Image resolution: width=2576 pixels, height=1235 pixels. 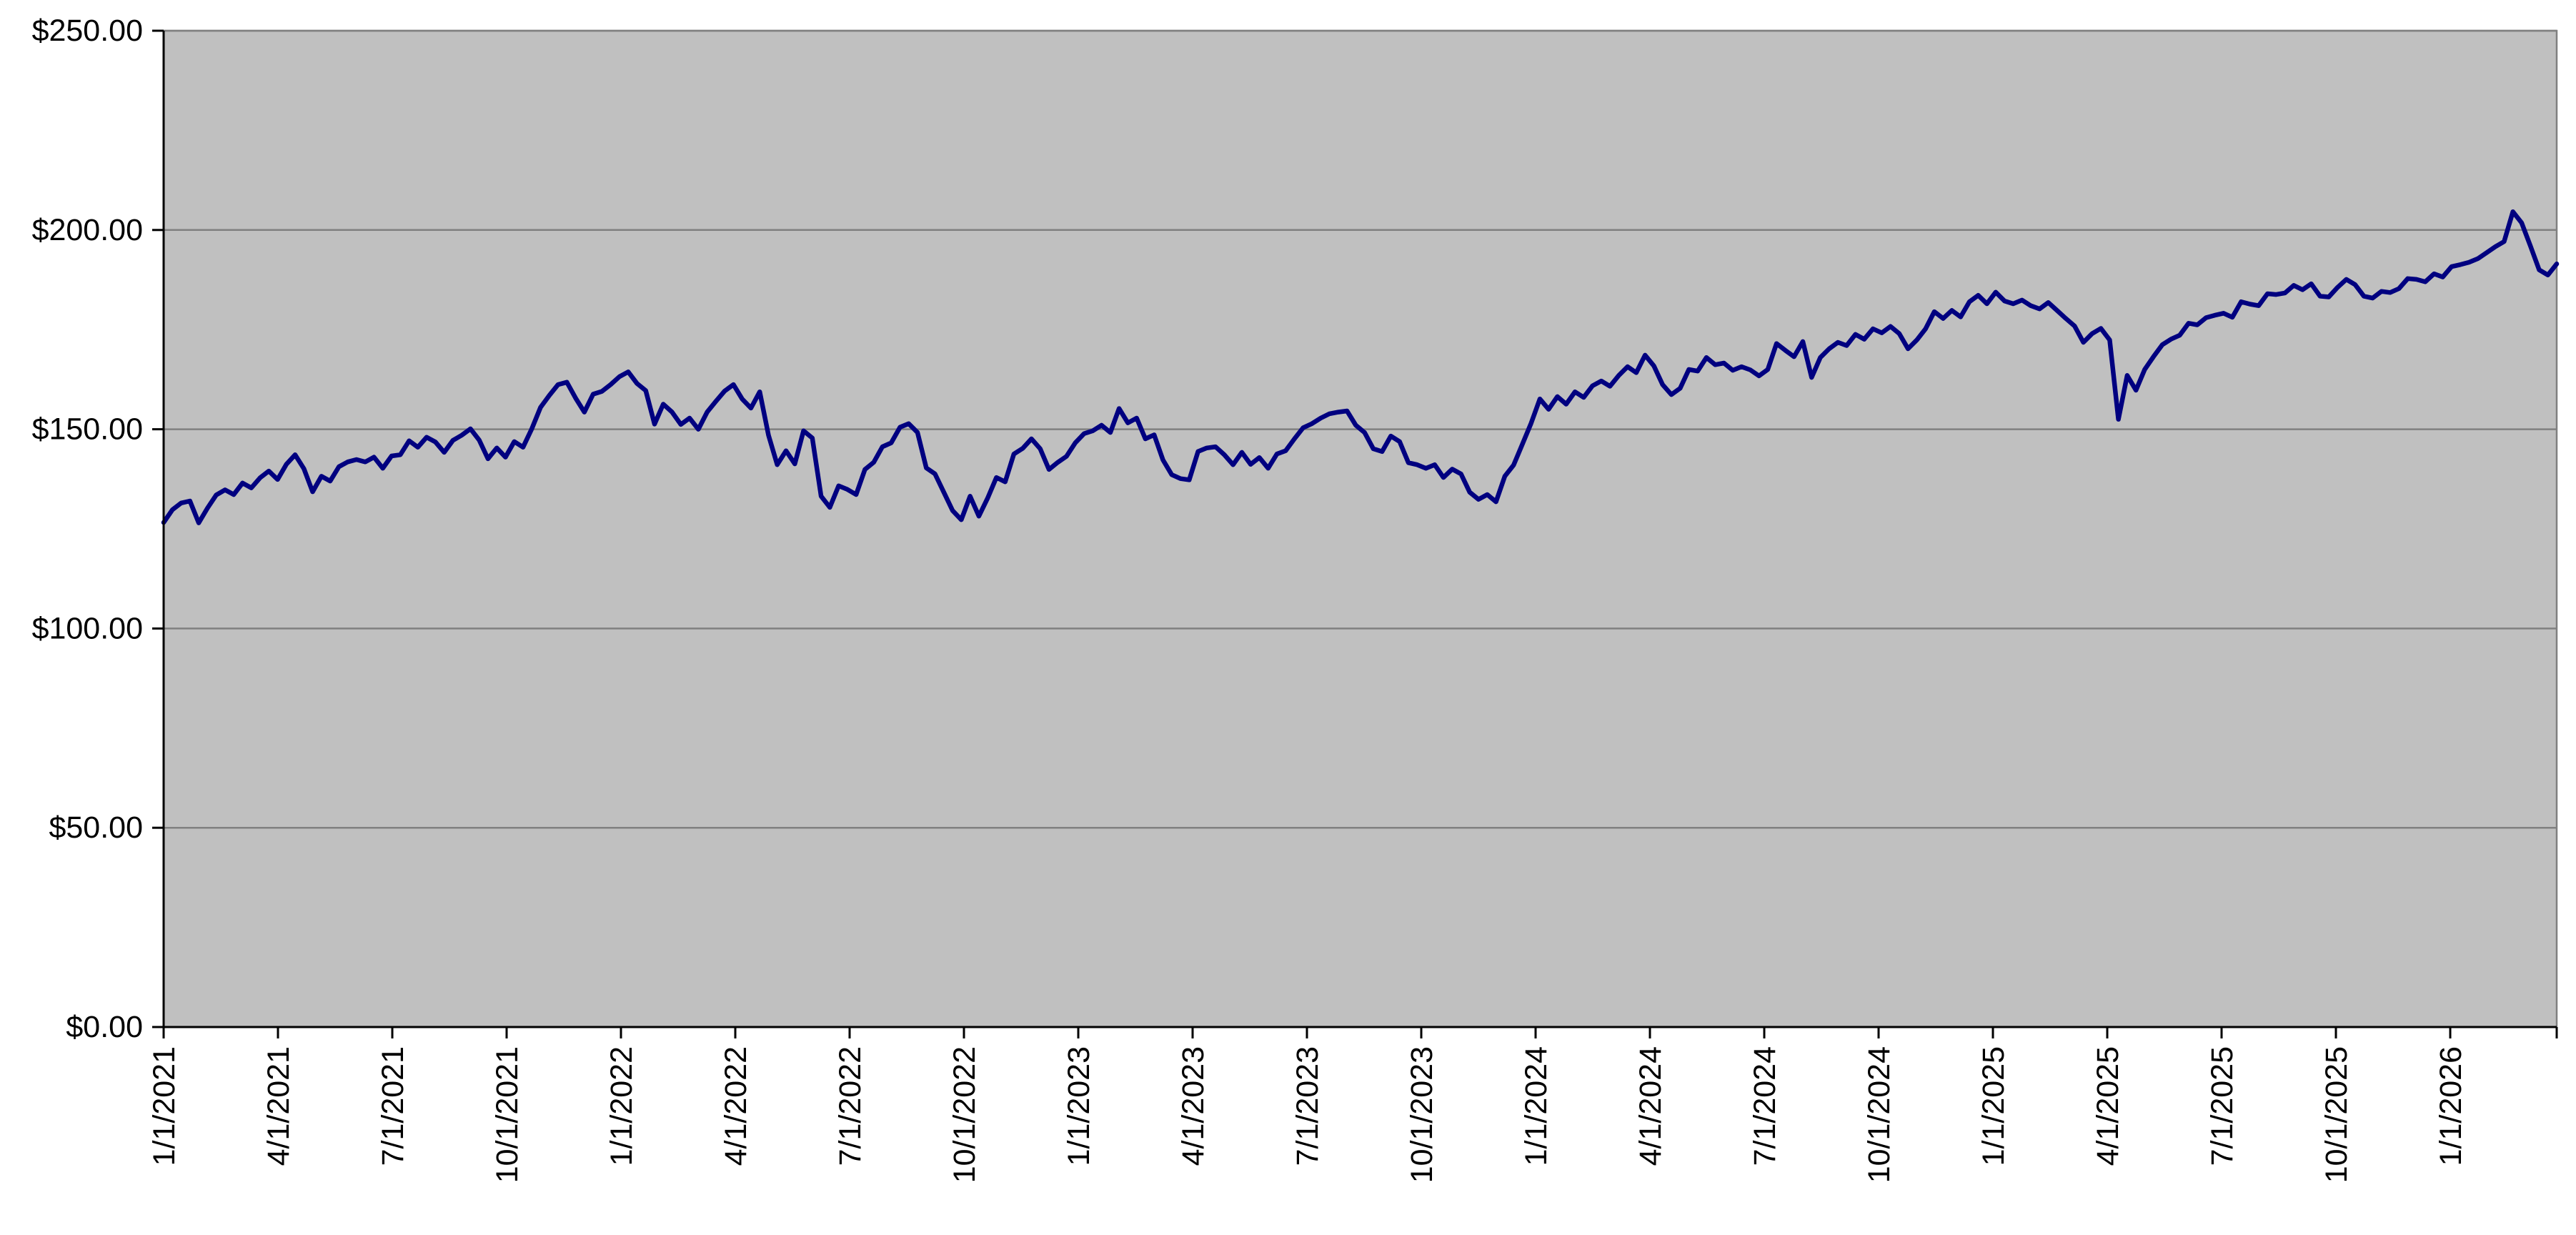 I want to click on x-axis-label: 1/1/2022, so click(x=622, y=1106).